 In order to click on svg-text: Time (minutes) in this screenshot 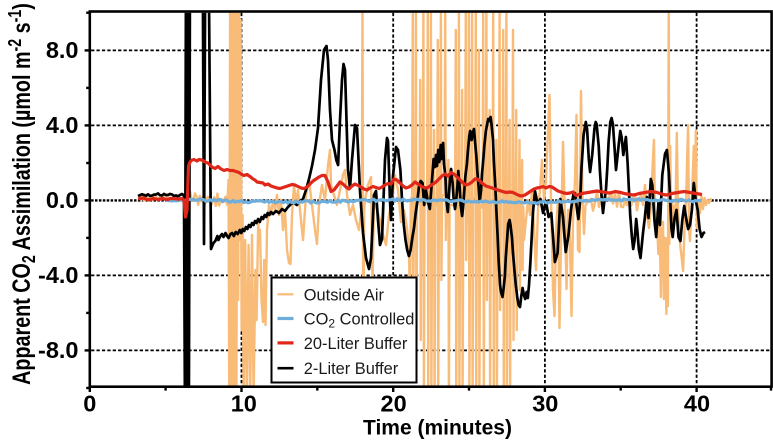, I will do `click(437, 428)`.